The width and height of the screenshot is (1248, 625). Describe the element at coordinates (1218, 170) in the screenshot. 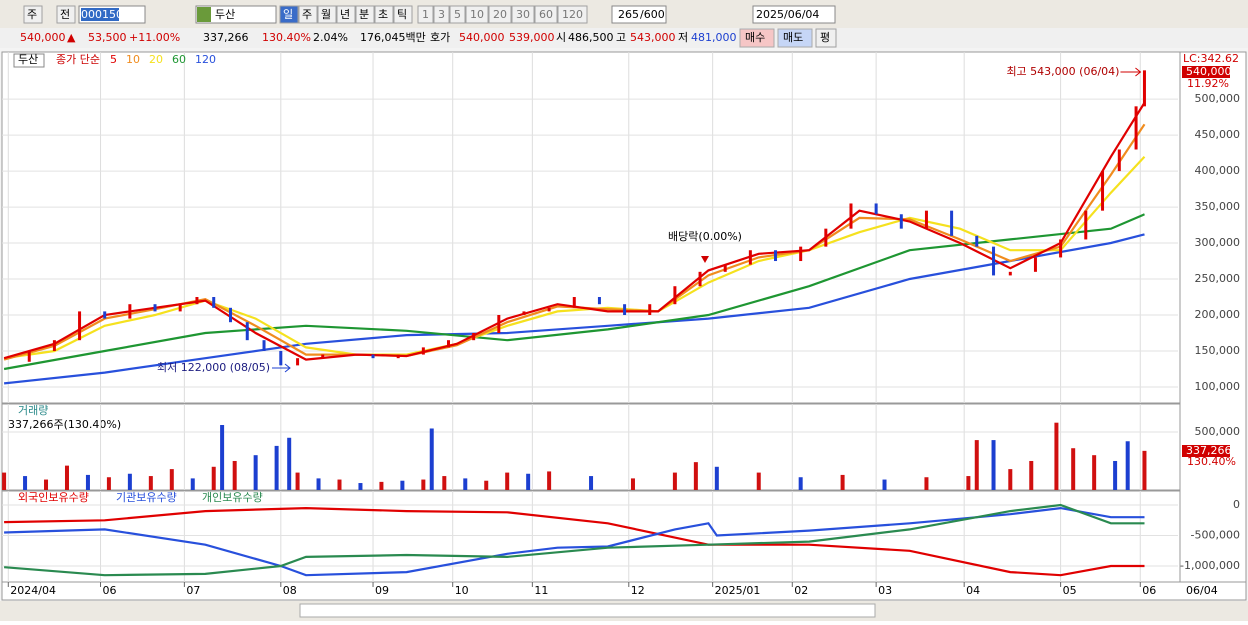

I see `y-tick-label: 400,000` at that location.